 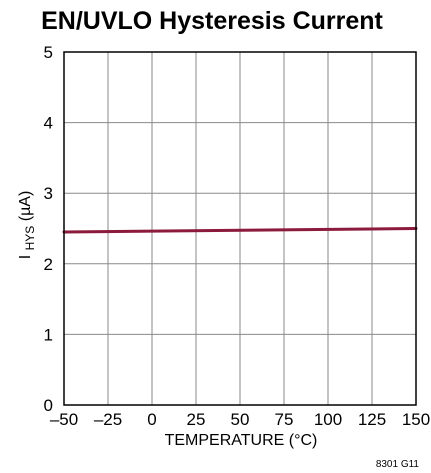 What do you see at coordinates (398, 464) in the screenshot?
I see `figure-code: 8301 G11` at bounding box center [398, 464].